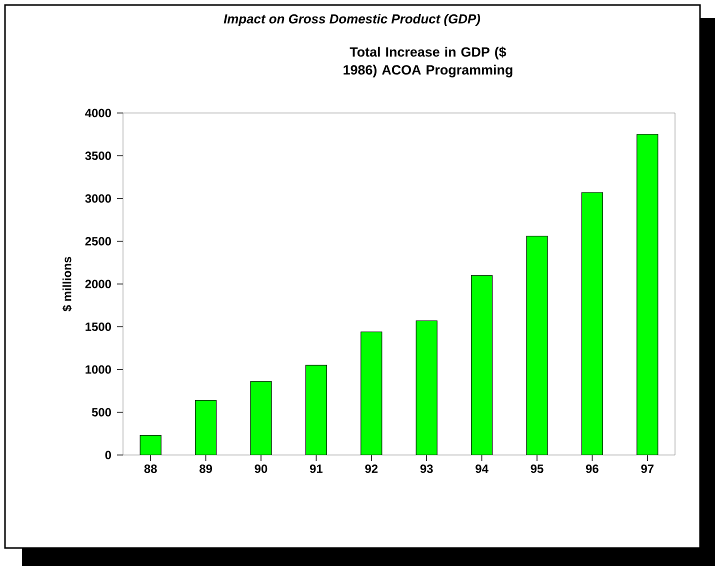 The image size is (715, 566). Describe the element at coordinates (428, 62) in the screenshot. I see `chart-subtitle: Total Increase in GDP ($ 1986) ACOA Programming` at that location.